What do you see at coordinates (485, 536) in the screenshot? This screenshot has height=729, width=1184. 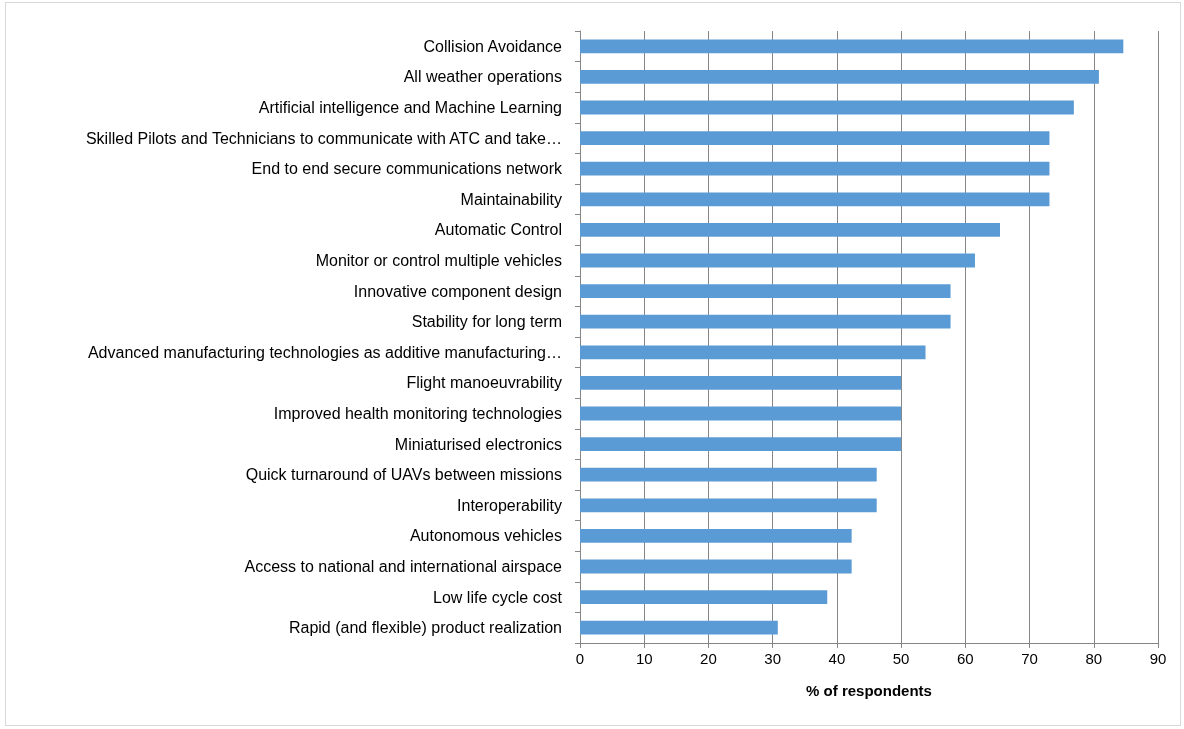 I see `y-tick-label: Autonomous vehicles` at bounding box center [485, 536].